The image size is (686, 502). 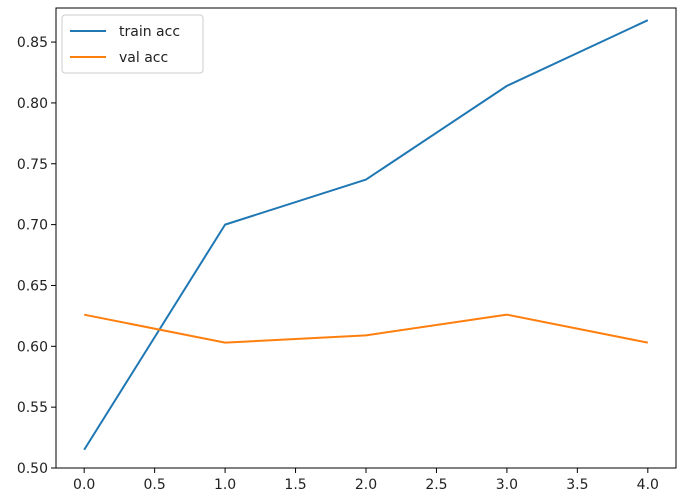 I want to click on legend-train-acc-label: train acc, so click(x=149, y=32).